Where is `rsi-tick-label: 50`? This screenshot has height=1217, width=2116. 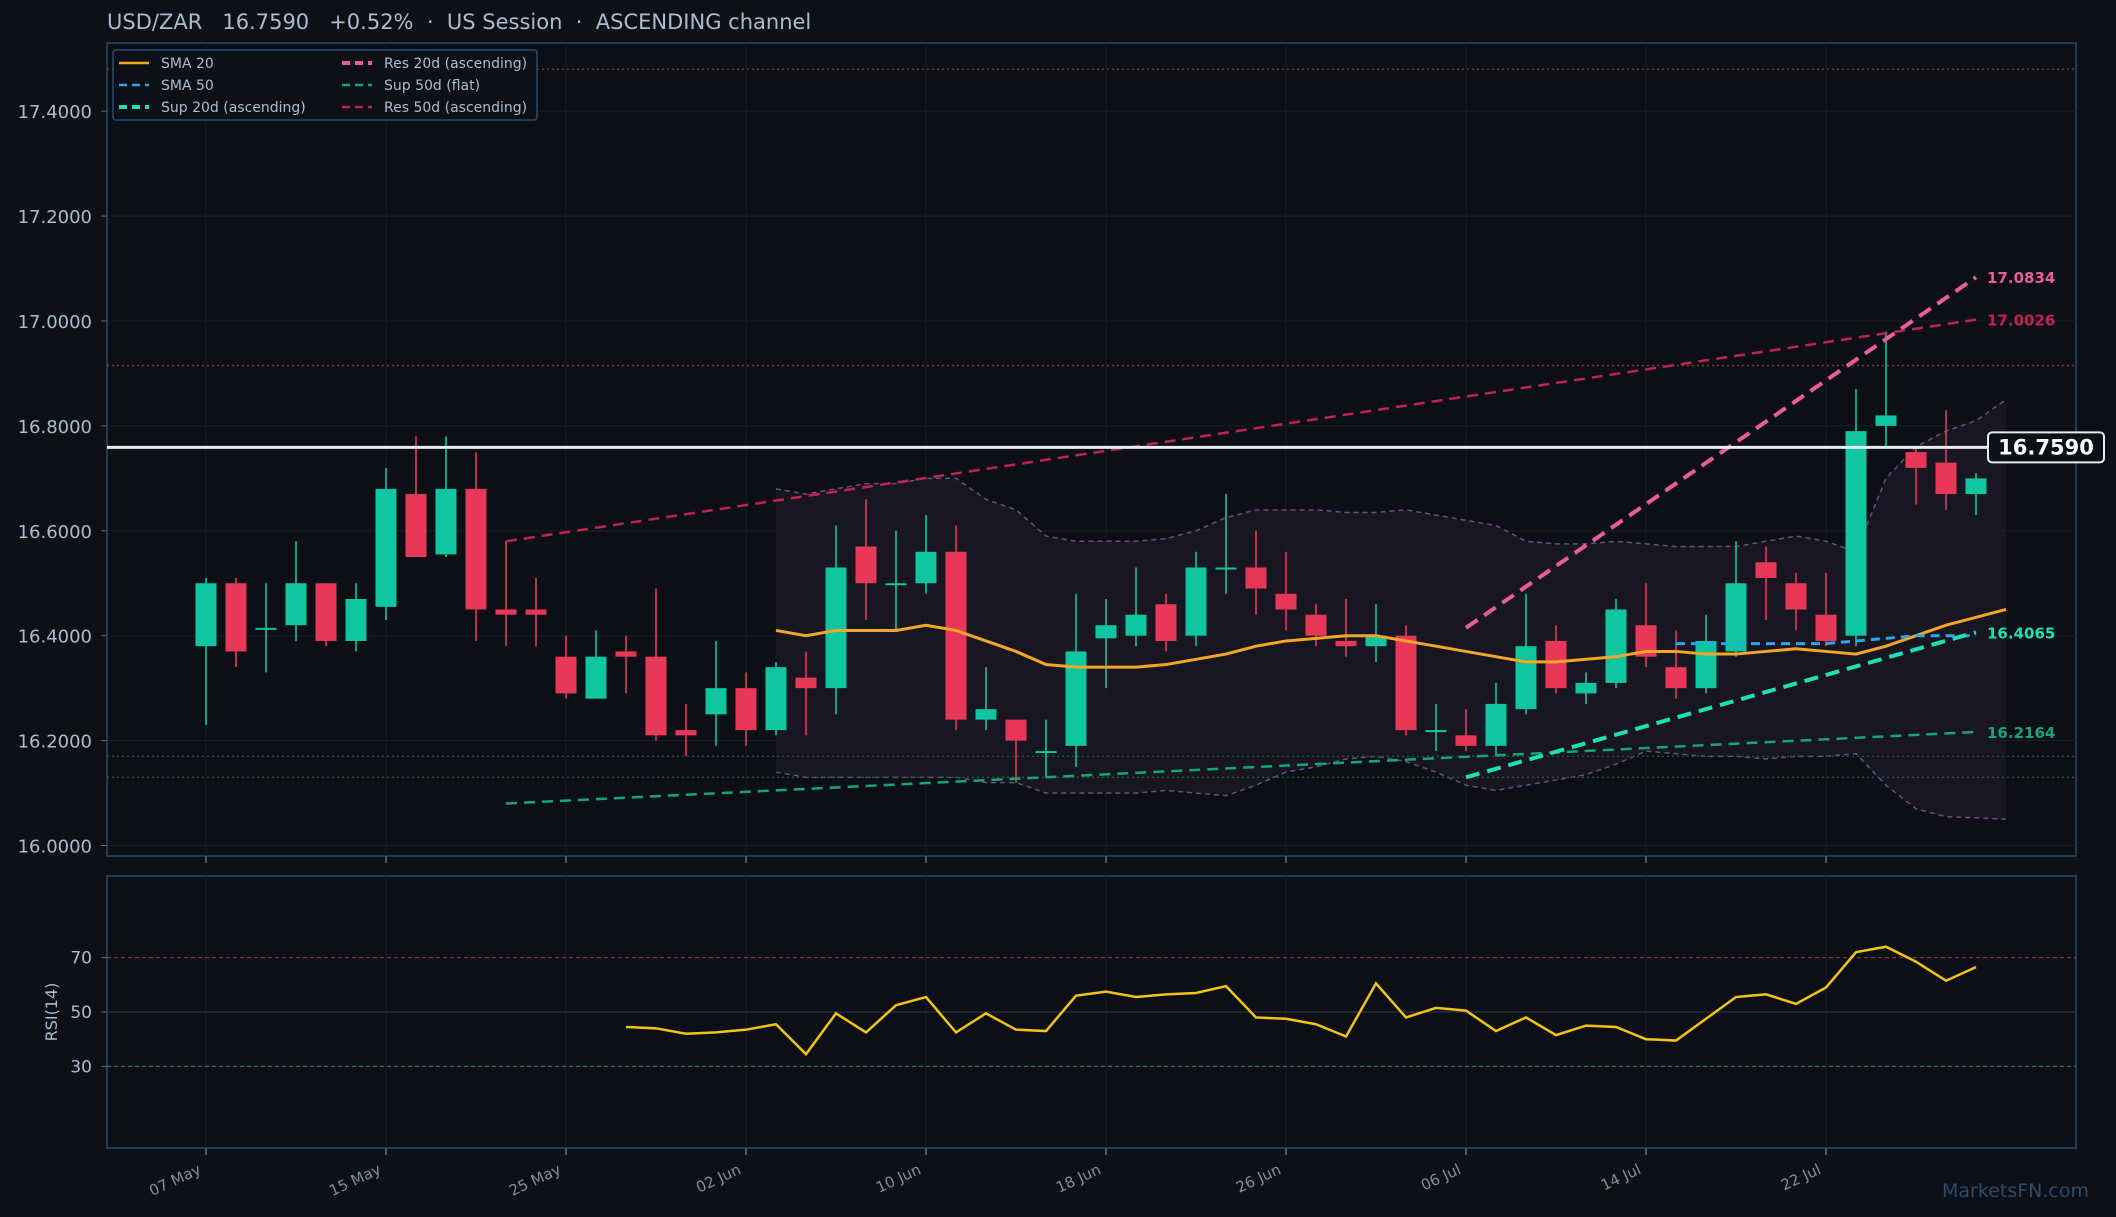 rsi-tick-label: 50 is located at coordinates (81, 1013).